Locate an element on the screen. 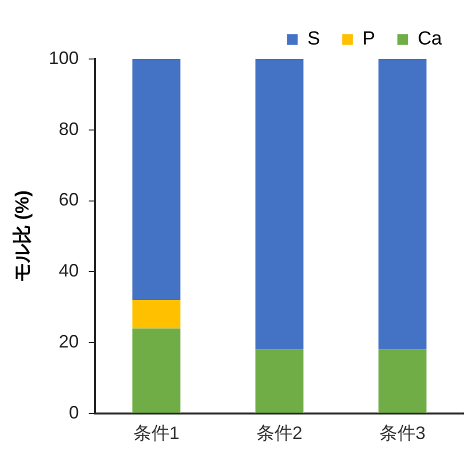  y-axis-title: モル比 (%) is located at coordinates (23, 236).